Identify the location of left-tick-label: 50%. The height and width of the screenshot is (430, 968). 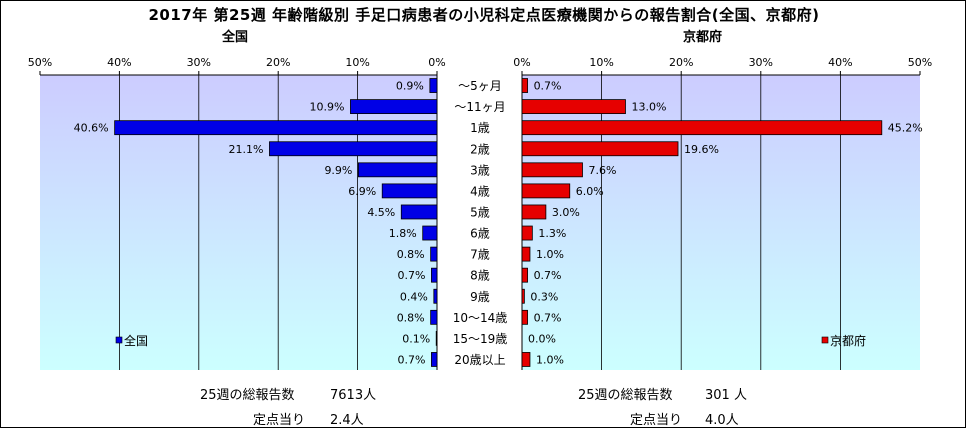
(40, 62).